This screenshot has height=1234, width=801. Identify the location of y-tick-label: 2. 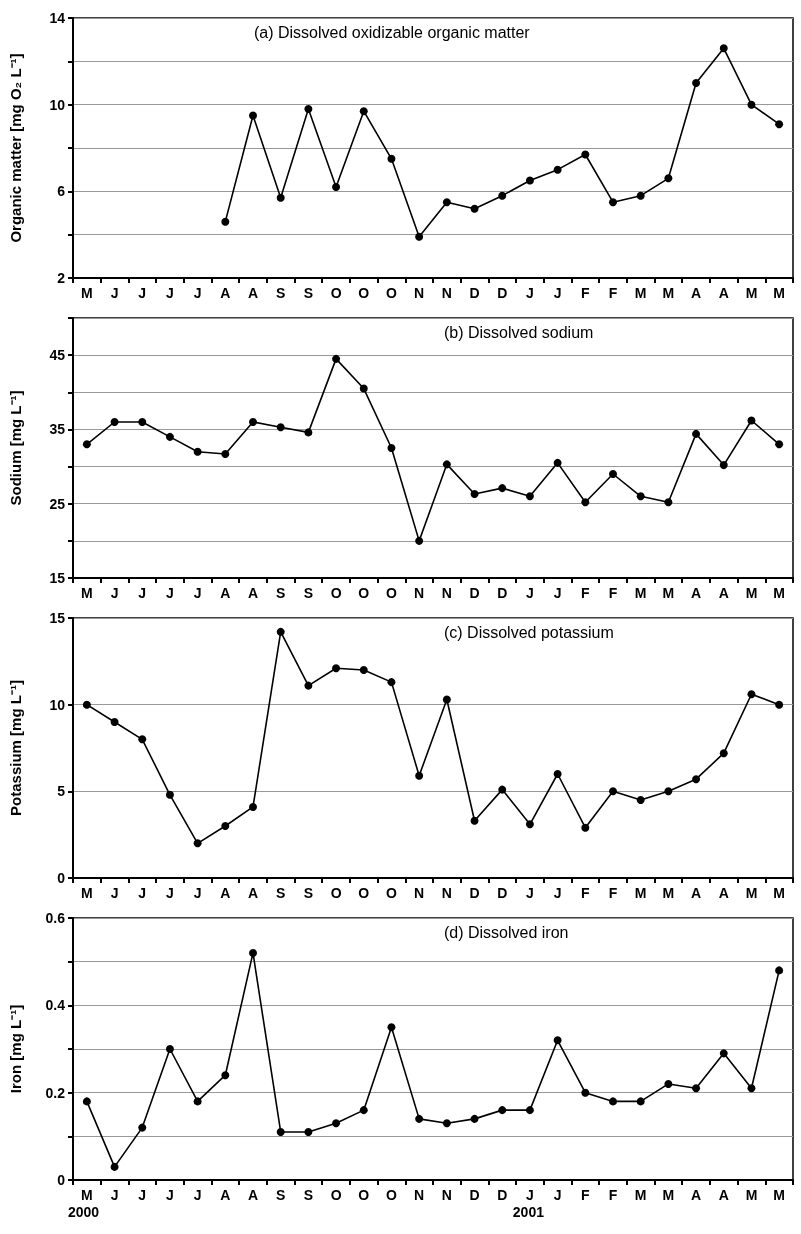
(61, 278).